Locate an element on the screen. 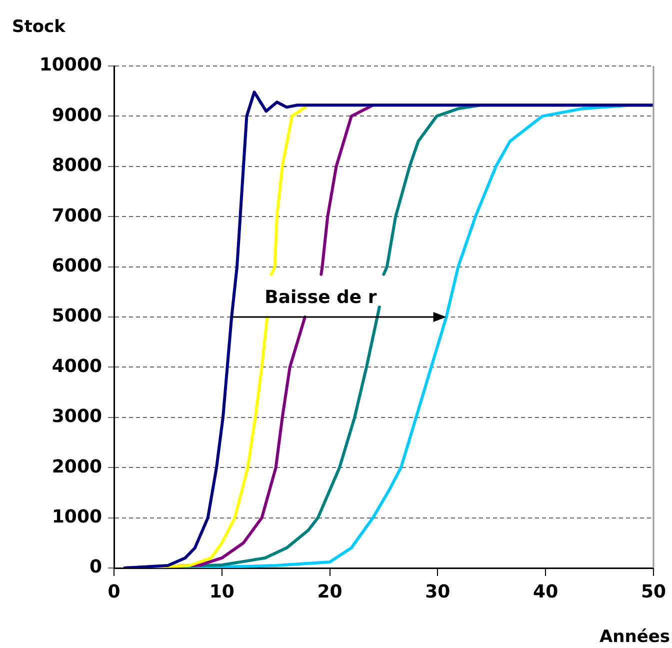  y-tick-label: 5000 is located at coordinates (77, 316).